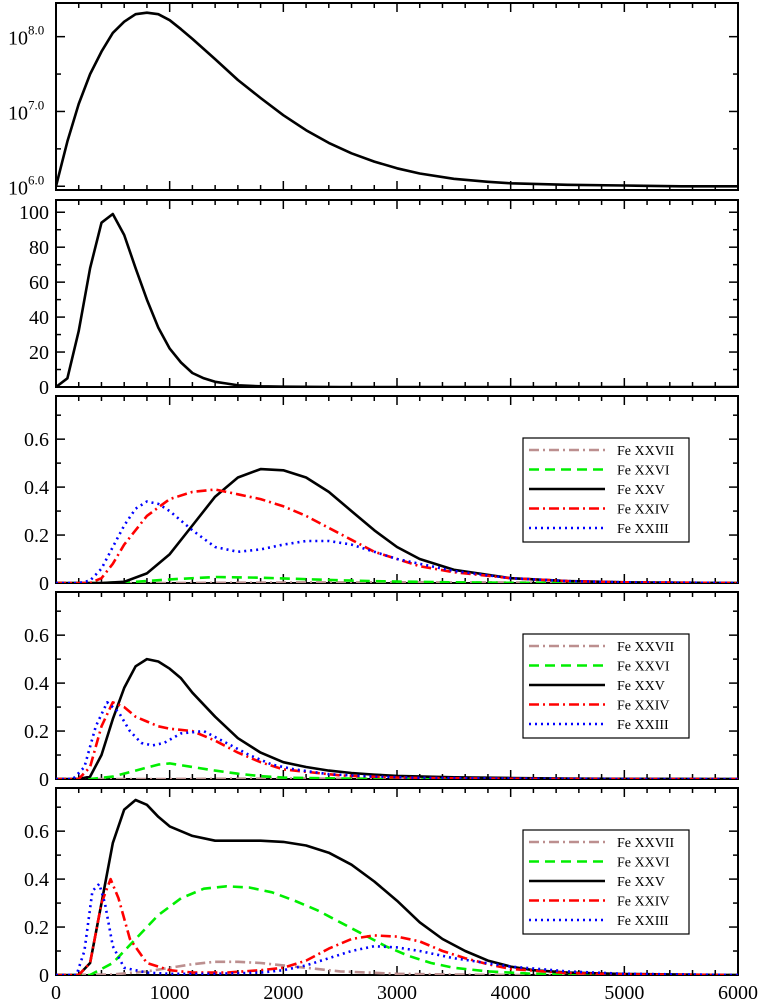 The image size is (761, 1002). I want to click on y-tick-label: 40, so click(39, 318).